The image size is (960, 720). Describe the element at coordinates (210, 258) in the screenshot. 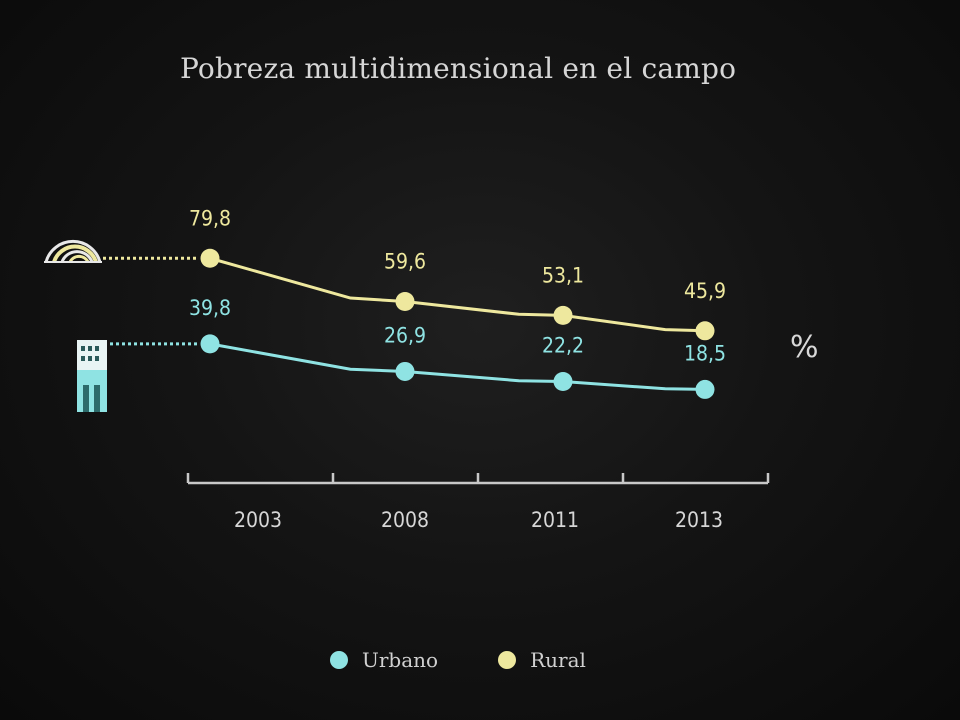

I see `rural-point-2003` at that location.